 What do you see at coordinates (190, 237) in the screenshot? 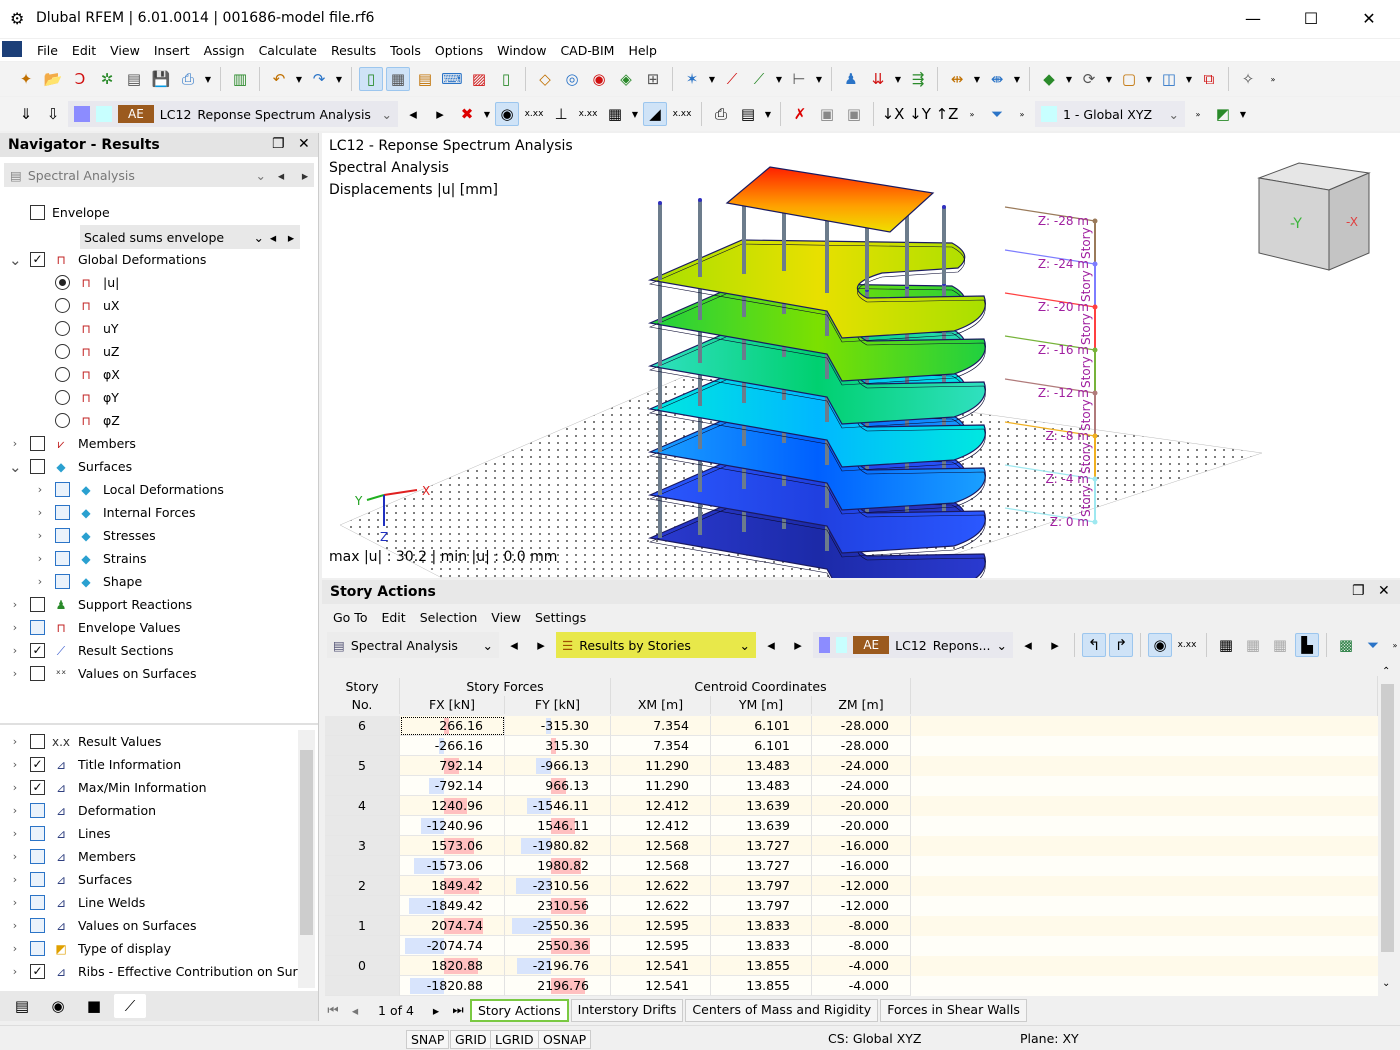
I see `envelope-option-selector: Scaled sums envelope ⌄ ◂ ▸` at bounding box center [190, 237].